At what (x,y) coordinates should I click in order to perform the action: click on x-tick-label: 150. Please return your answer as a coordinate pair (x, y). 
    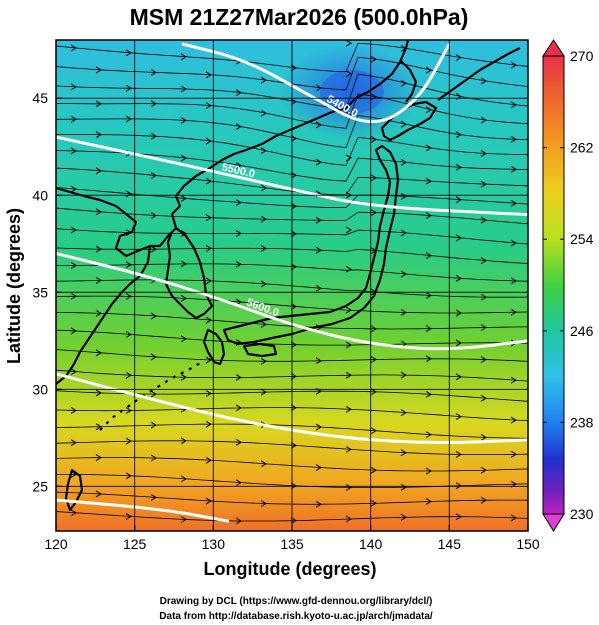
    Looking at the image, I should click on (528, 544).